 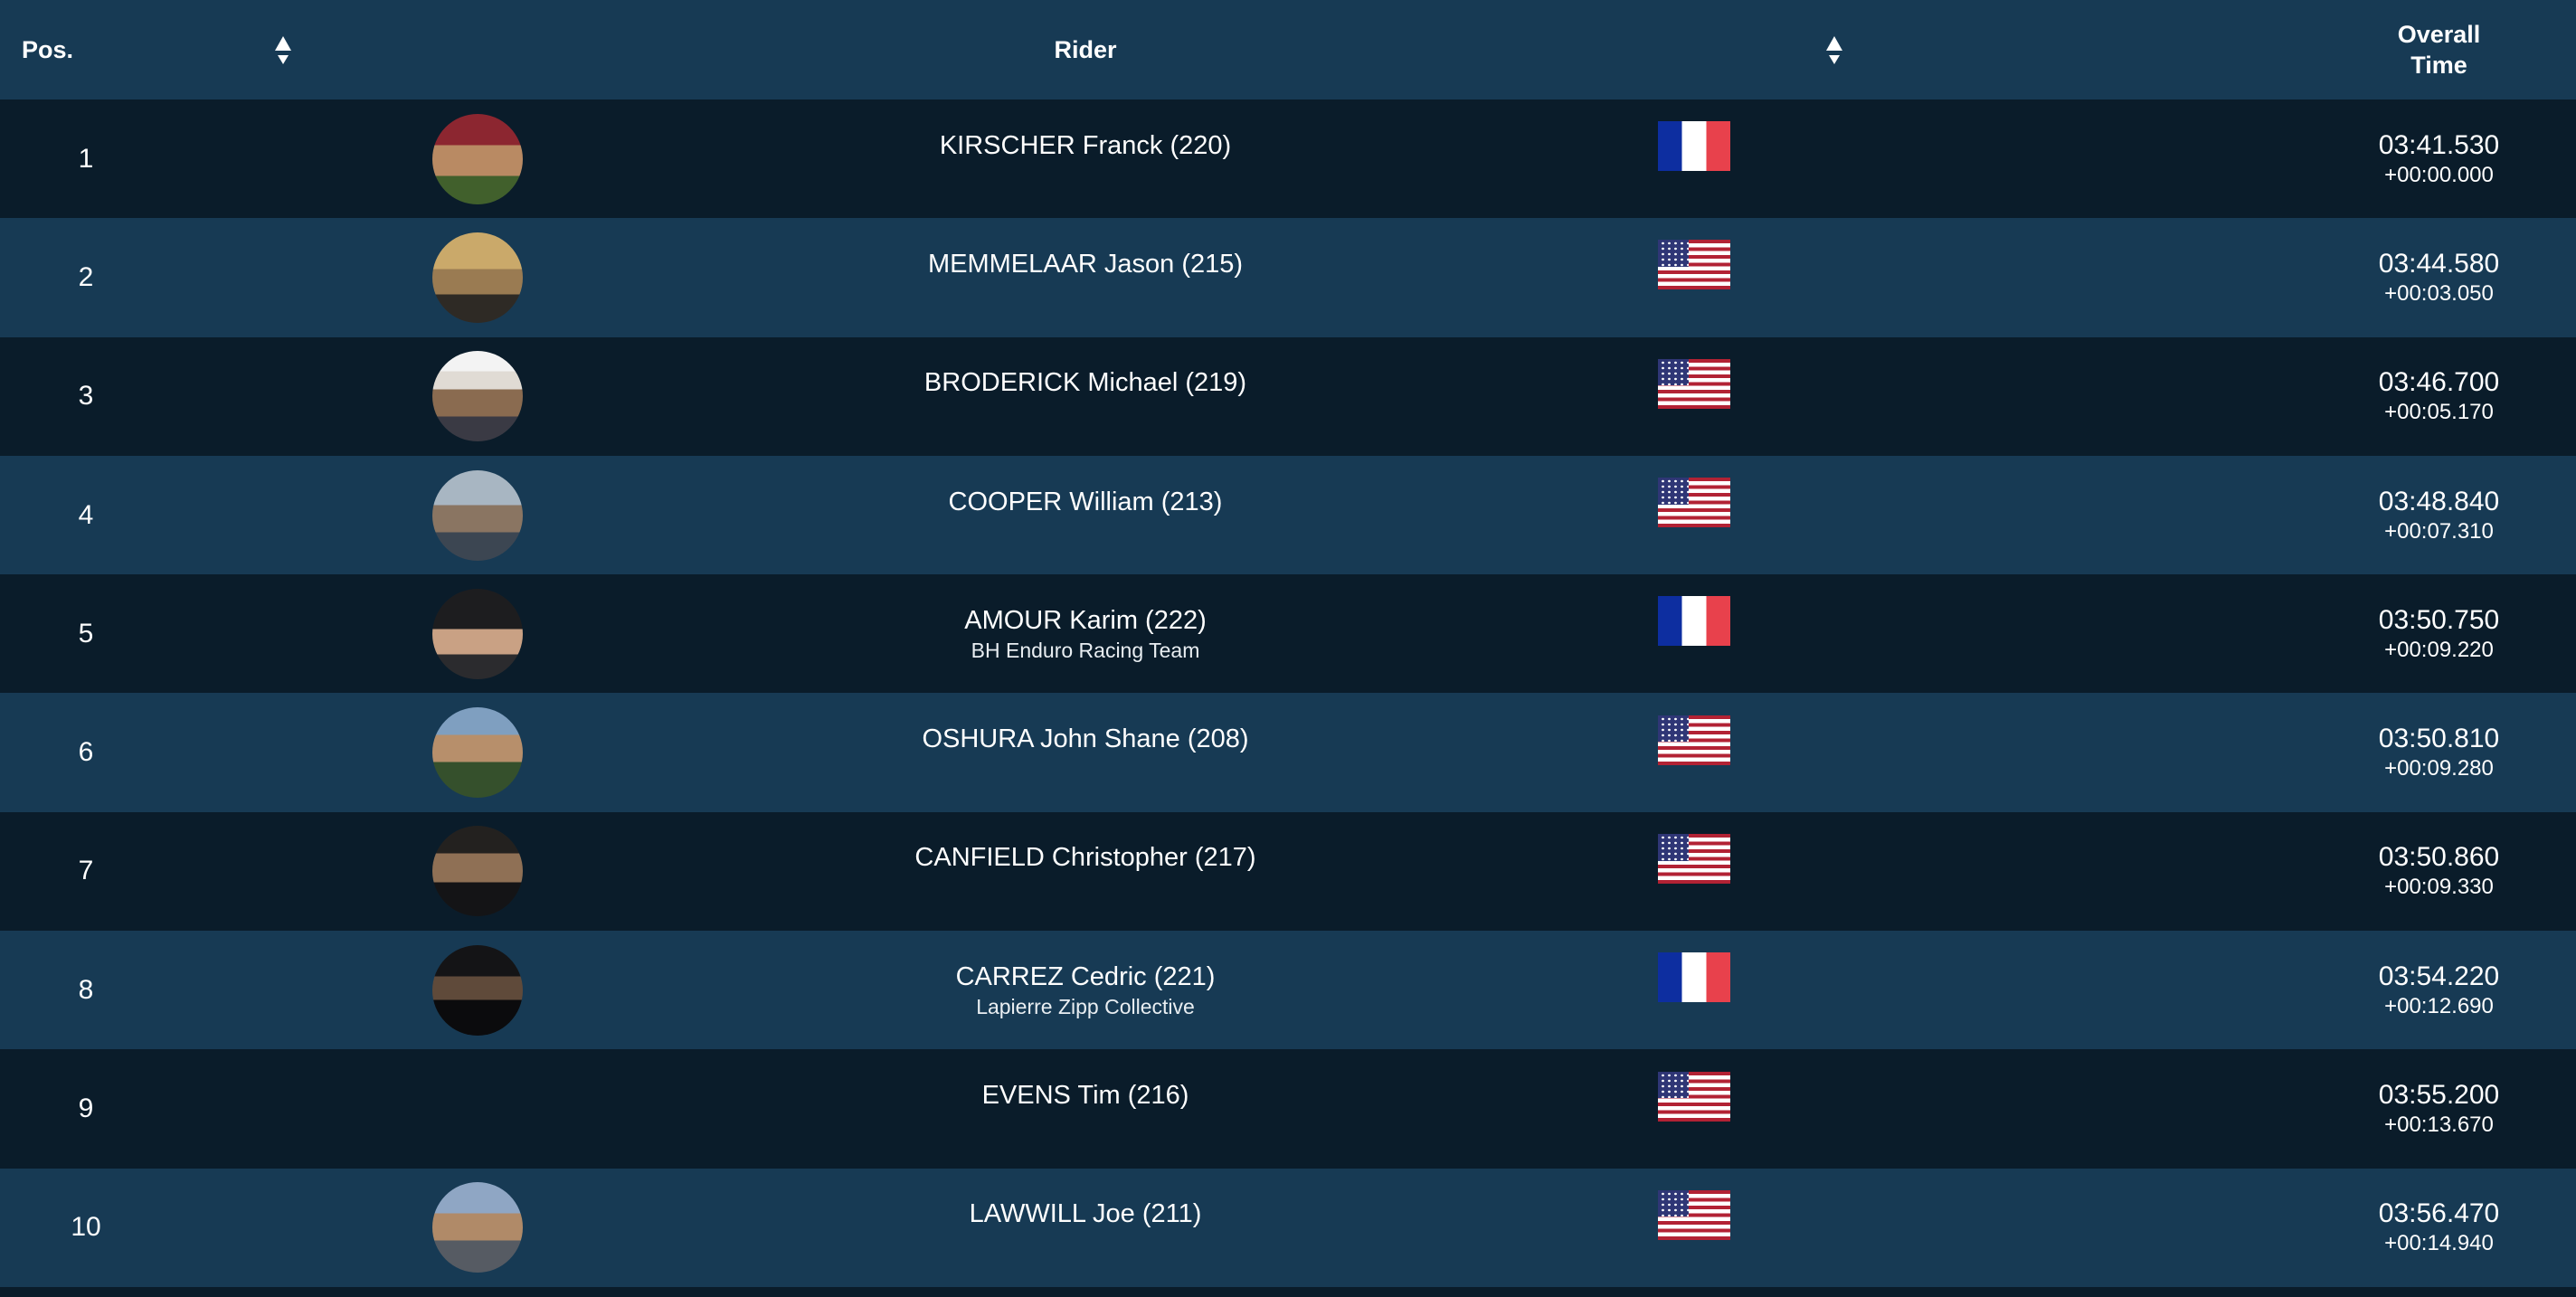 I want to click on time-gap: +00:13.670, so click(x=2439, y=1125).